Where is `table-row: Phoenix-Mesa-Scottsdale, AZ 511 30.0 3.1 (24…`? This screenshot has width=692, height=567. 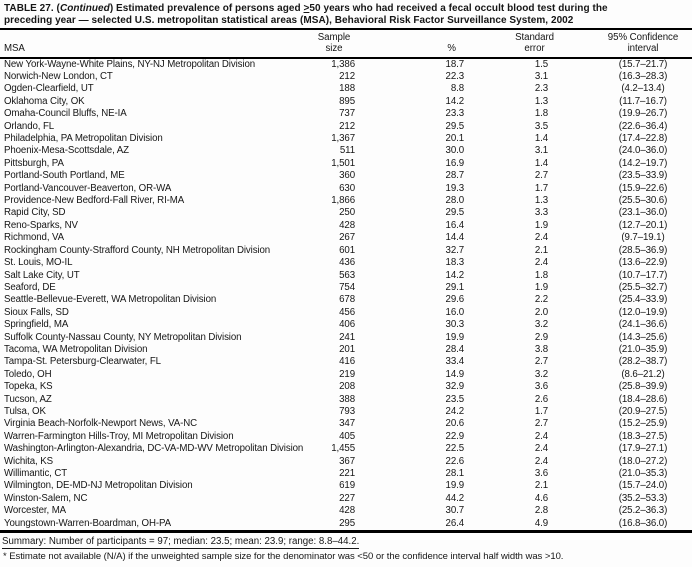
table-row: Phoenix-Mesa-Scottsdale, AZ 511 30.0 3.1 (24… is located at coordinates (346, 151).